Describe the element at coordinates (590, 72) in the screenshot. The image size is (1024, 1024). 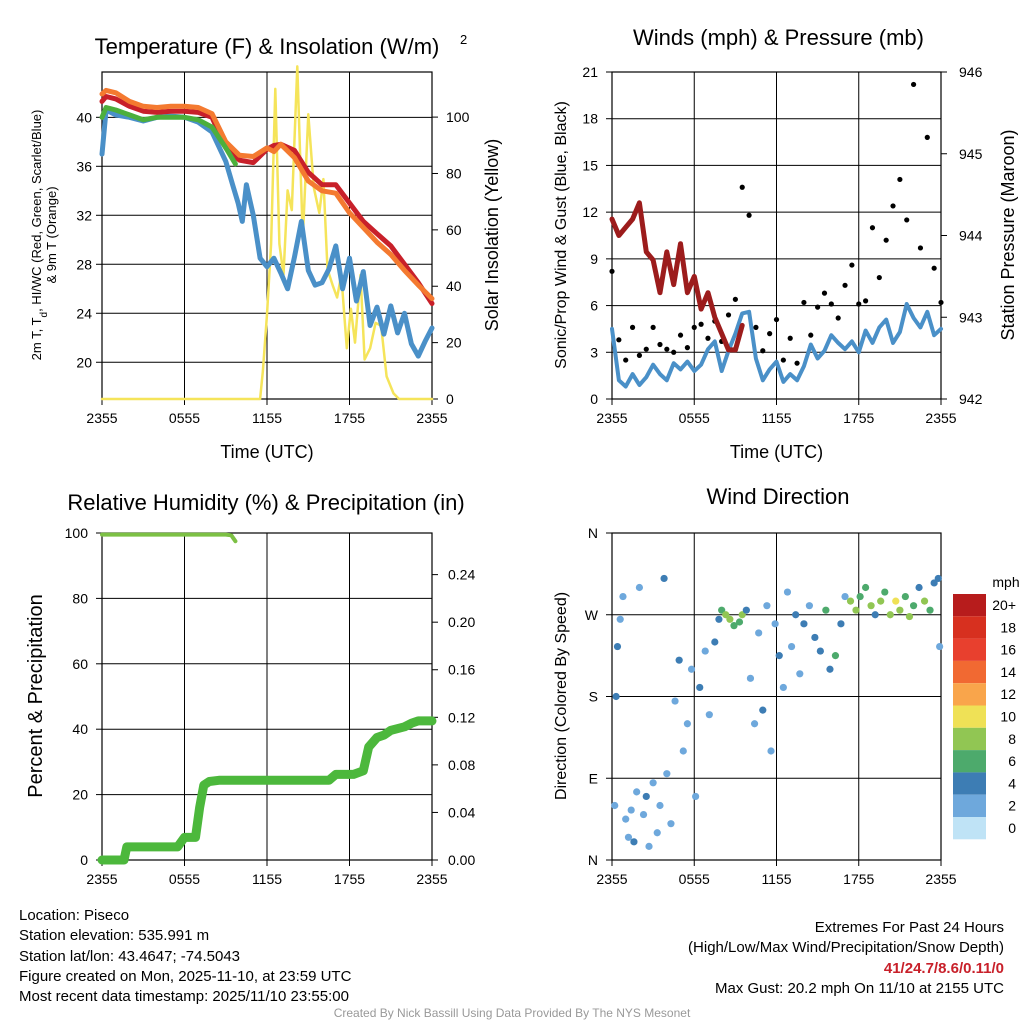
I see `y-tick-label: 21` at that location.